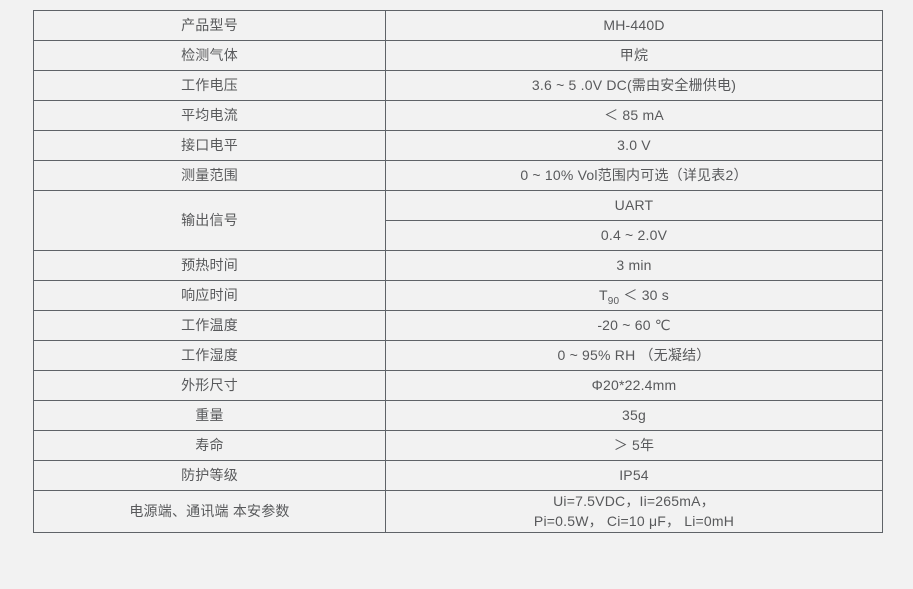 Image resolution: width=913 pixels, height=589 pixels. I want to click on spec-label-protection-grade: 防护等级, so click(209, 475).